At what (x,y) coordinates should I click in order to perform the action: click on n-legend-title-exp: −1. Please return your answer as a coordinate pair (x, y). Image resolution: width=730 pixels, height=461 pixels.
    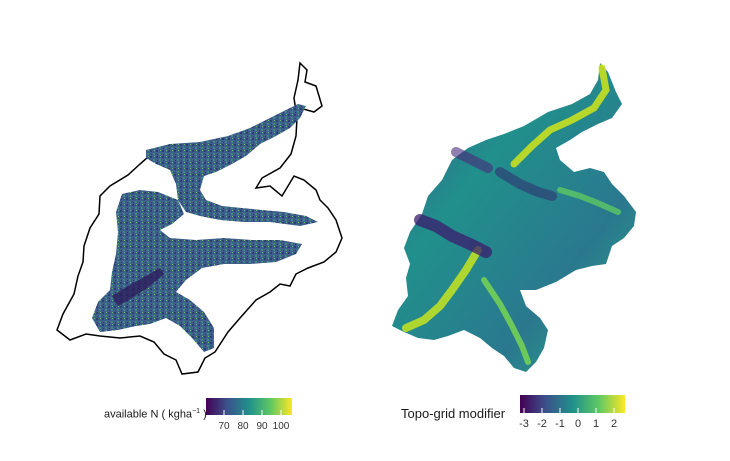
    Looking at the image, I should click on (196, 411).